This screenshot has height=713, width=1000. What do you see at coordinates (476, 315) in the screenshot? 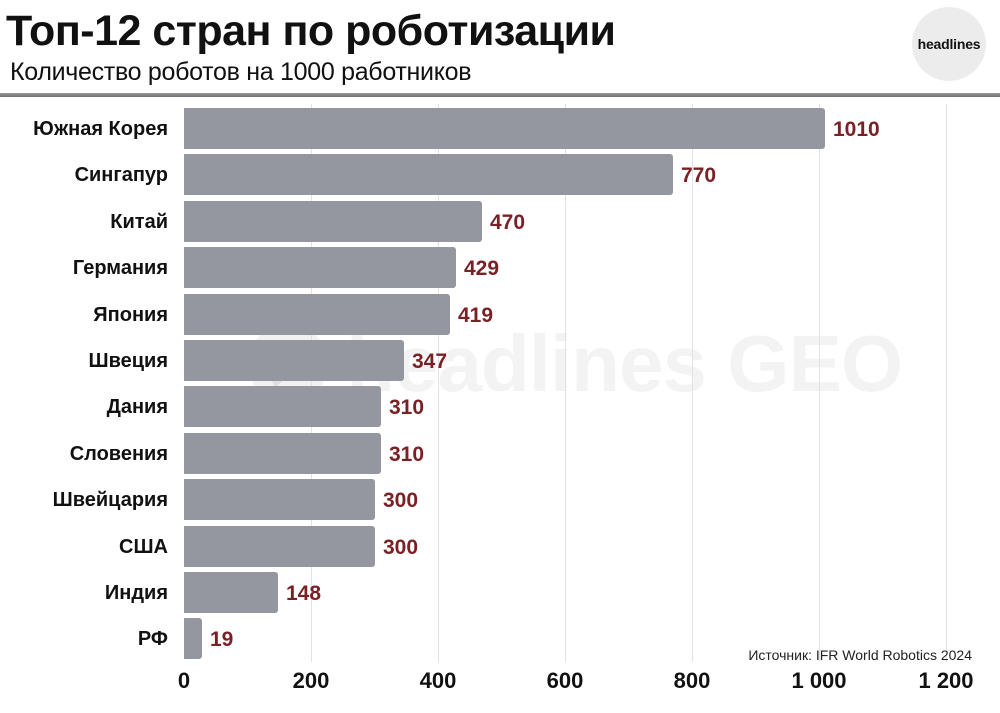
I see `value-label: 419` at bounding box center [476, 315].